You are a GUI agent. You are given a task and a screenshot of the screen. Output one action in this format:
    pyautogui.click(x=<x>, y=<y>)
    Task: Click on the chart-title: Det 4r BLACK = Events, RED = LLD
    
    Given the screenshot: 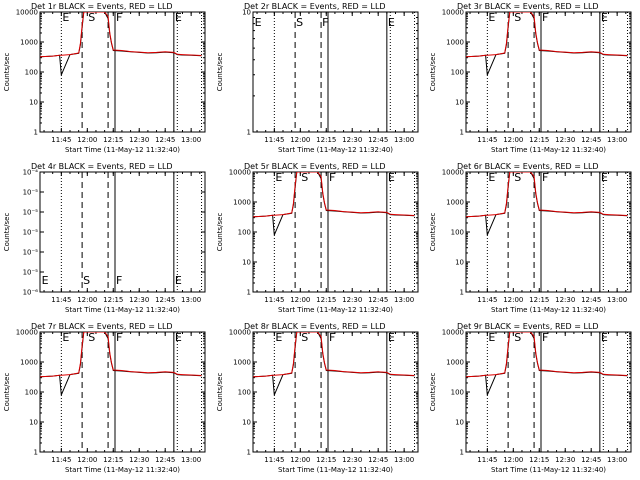 What is the action you would take?
    pyautogui.click(x=102, y=166)
    